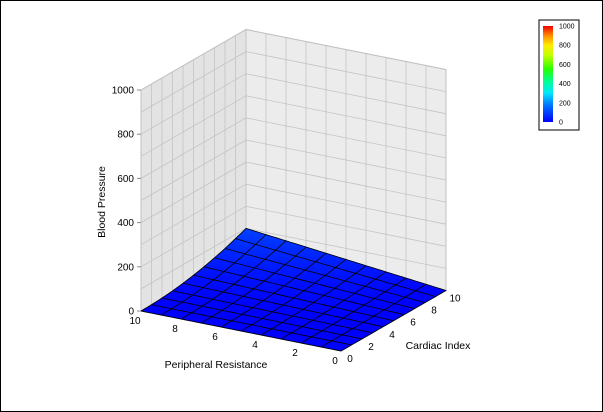 The image size is (603, 412). What do you see at coordinates (125, 135) in the screenshot?
I see `z-tick-label: 800` at bounding box center [125, 135].